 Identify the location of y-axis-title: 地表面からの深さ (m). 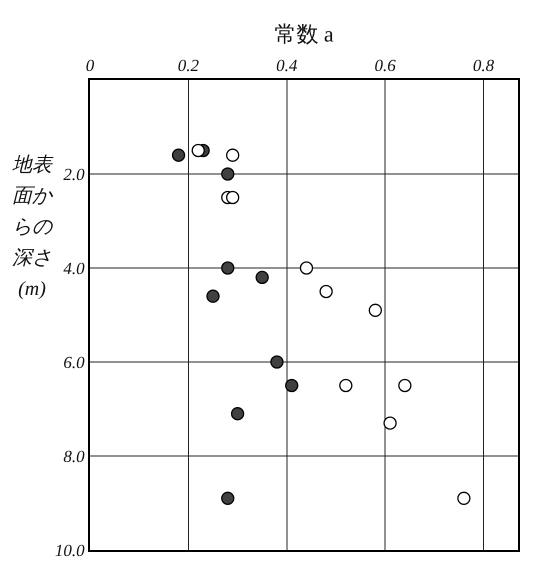
(32, 227).